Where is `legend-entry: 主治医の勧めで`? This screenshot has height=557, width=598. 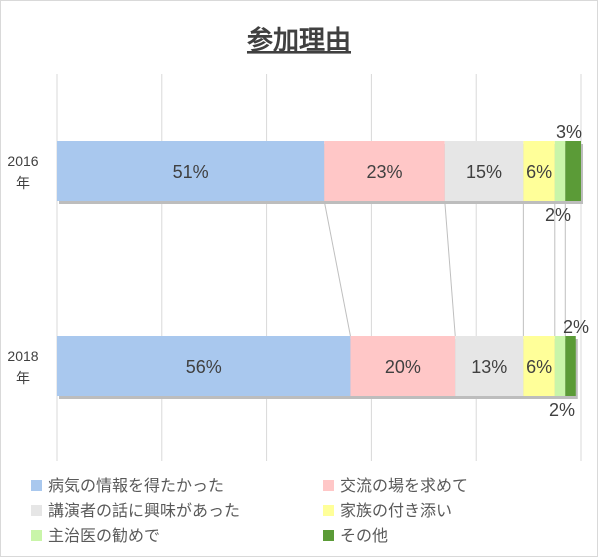
legend-entry: 主治医の勧めで is located at coordinates (104, 535).